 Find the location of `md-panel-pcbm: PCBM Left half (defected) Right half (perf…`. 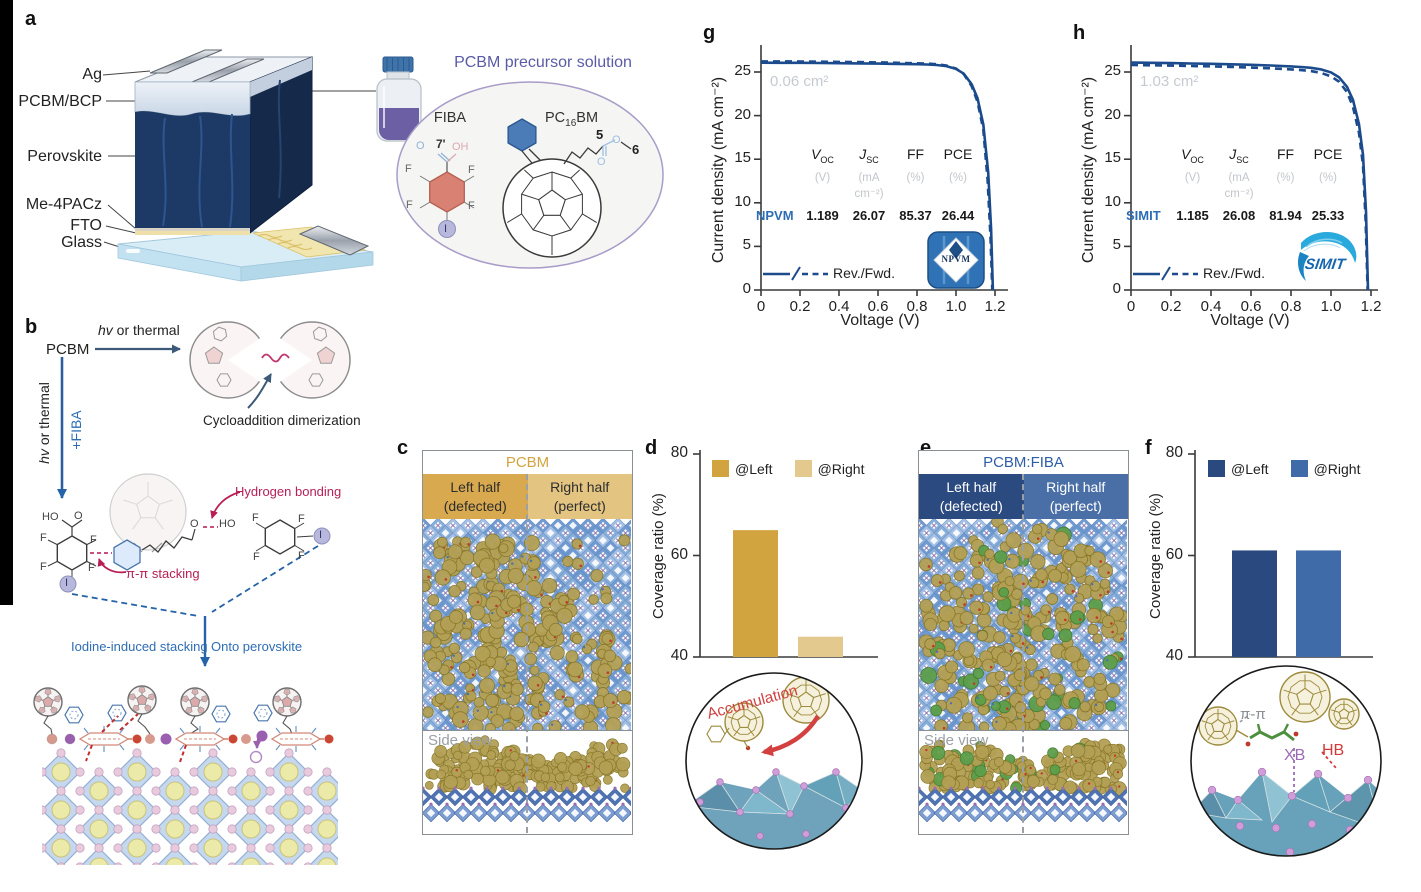

md-panel-pcbm: PCBM Left half (defected) Right half (perf… is located at coordinates (527, 642).